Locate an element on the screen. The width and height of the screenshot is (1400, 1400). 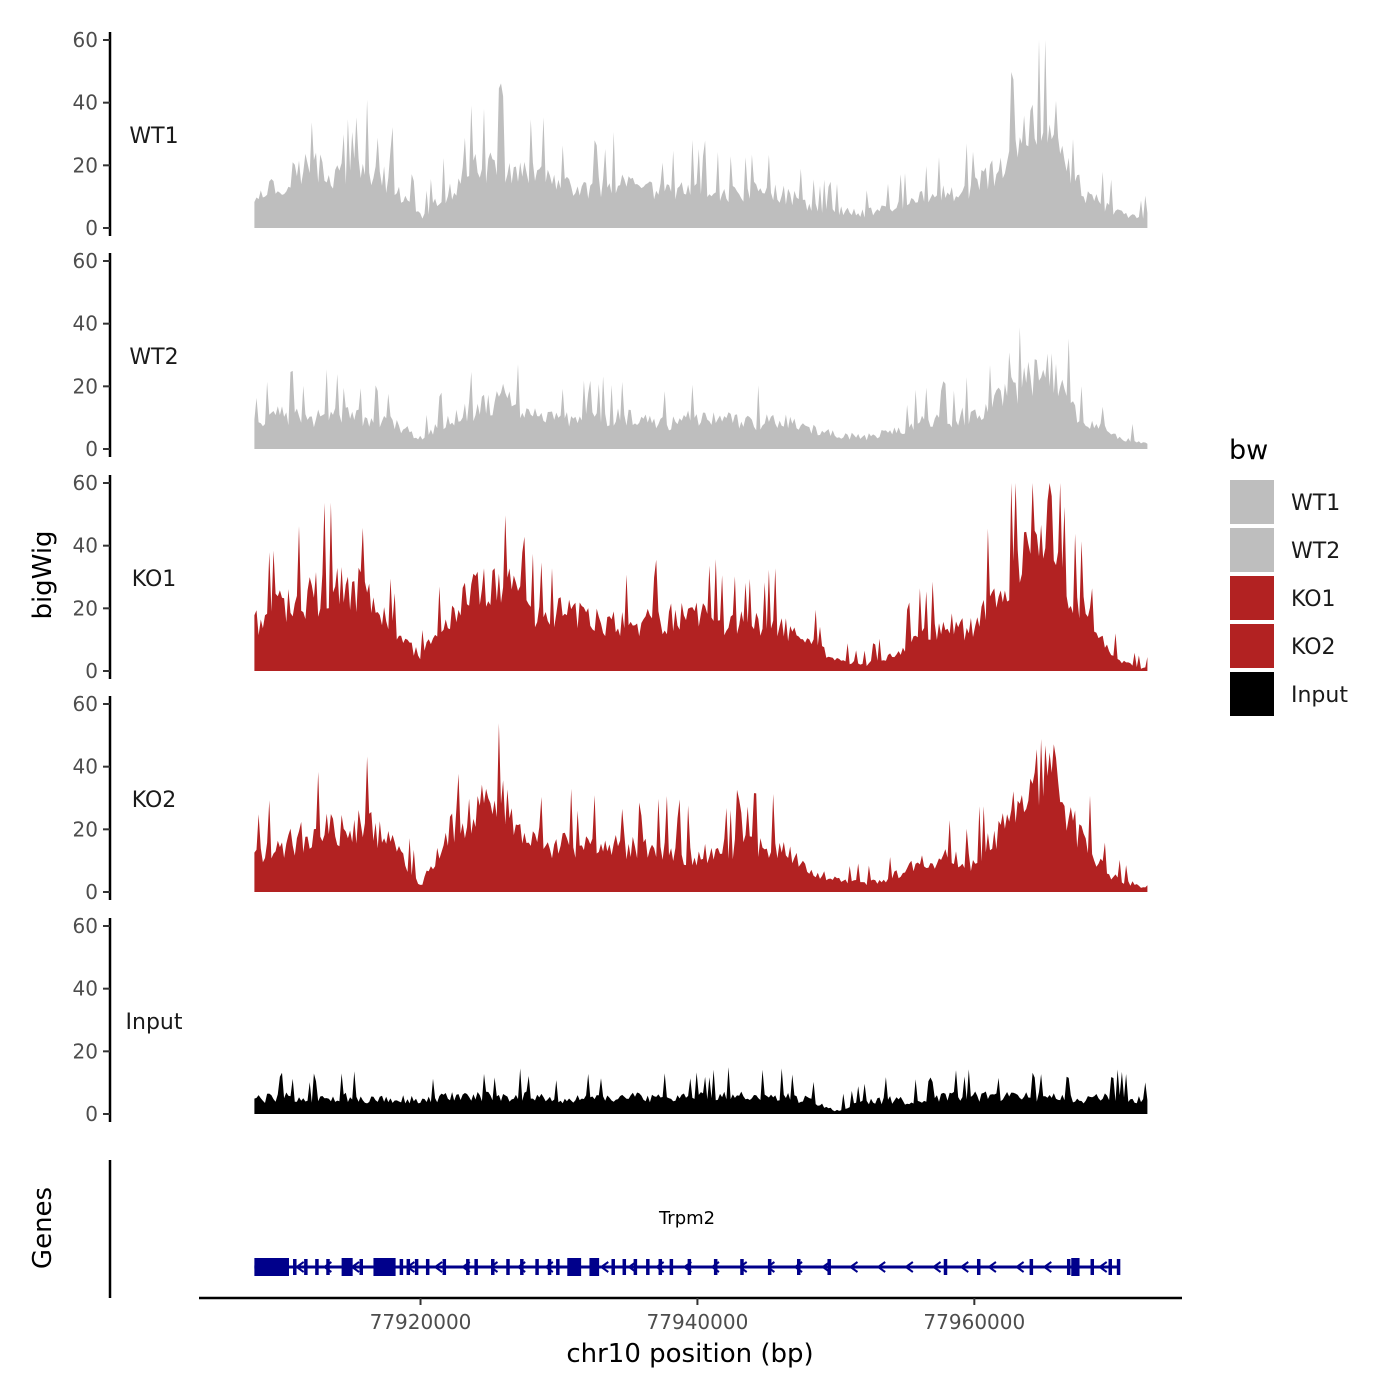
y-axis-title: bigWig is located at coordinates (43, 574).